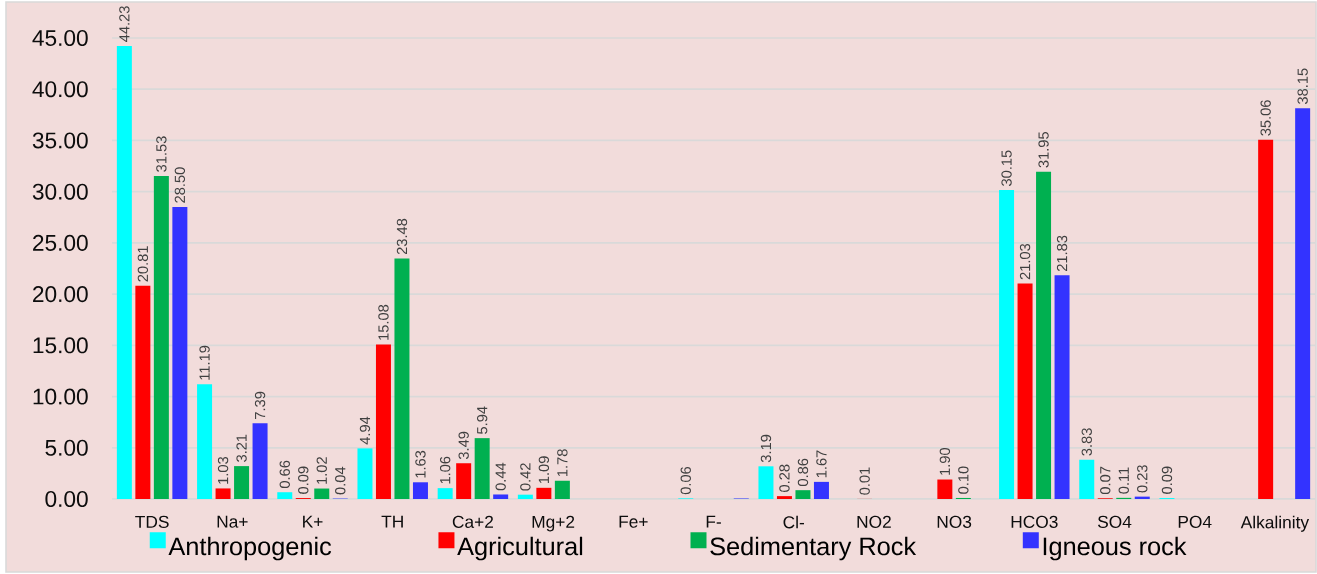  I want to click on legend-label: Igneous rock, so click(1115, 548).